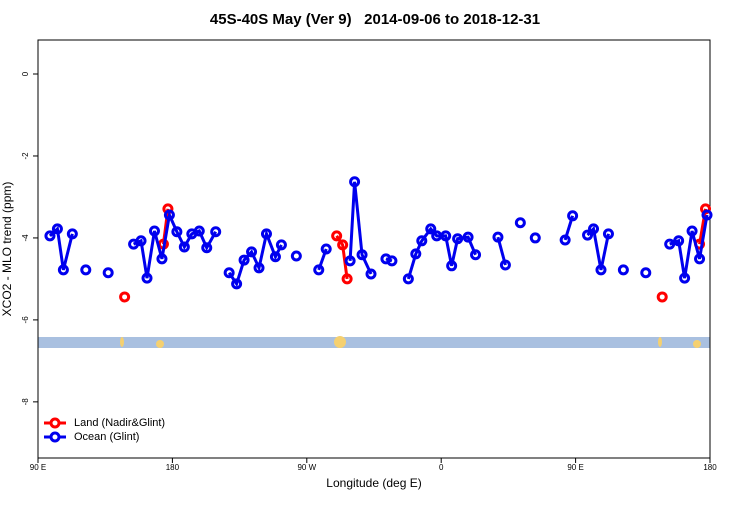 The image size is (750, 505). Describe the element at coordinates (25, 402) in the screenshot. I see `y-tick-label: -8` at that location.